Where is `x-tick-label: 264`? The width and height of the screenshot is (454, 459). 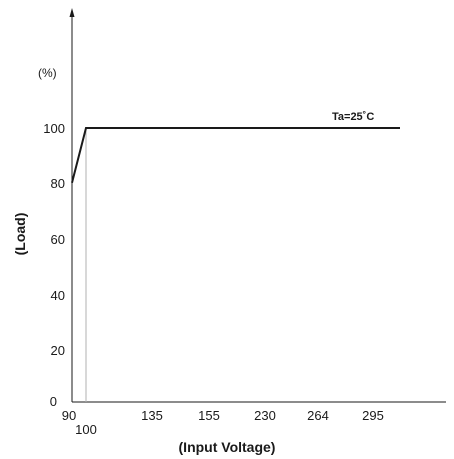 x-tick-label: 264 is located at coordinates (318, 415).